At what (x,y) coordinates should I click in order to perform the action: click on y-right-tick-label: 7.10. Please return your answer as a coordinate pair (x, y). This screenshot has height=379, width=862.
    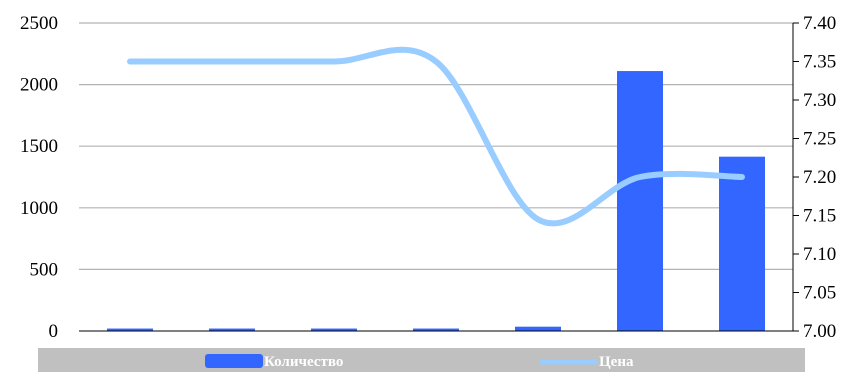
    Looking at the image, I should click on (819, 254).